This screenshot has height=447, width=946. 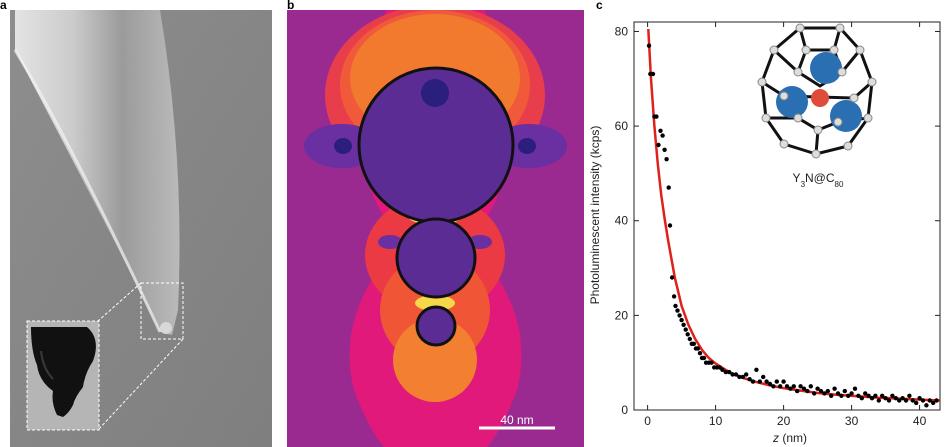 I want to click on panel-letter-b: b, so click(x=291, y=6).